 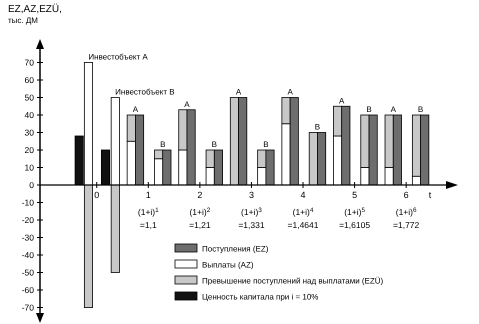 What do you see at coordinates (145, 92) in the screenshot?
I see `annotation: Инвестобъект В` at bounding box center [145, 92].